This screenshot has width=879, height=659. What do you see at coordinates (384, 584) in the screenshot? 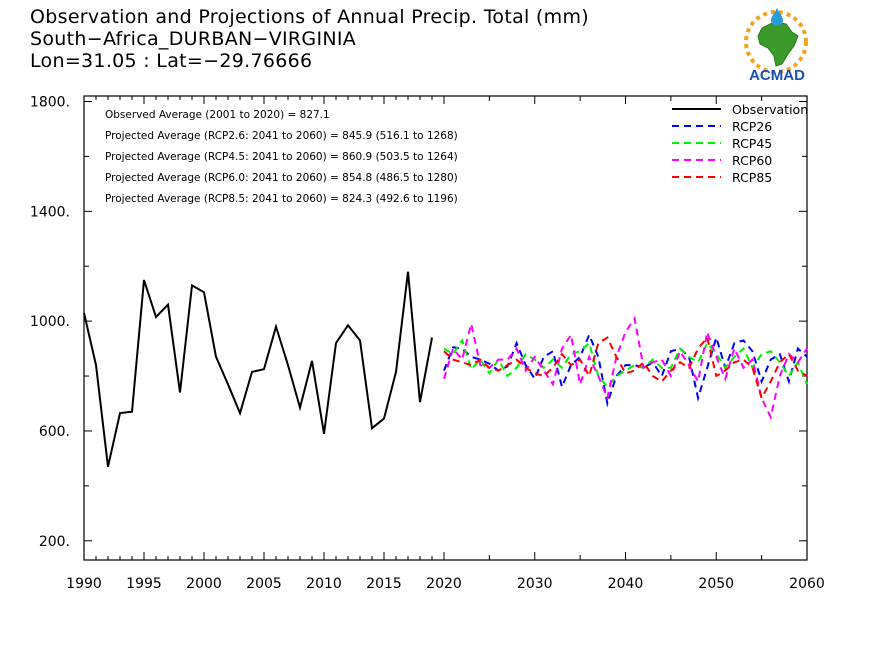
I see `x-tick-label: 2015` at bounding box center [384, 584].